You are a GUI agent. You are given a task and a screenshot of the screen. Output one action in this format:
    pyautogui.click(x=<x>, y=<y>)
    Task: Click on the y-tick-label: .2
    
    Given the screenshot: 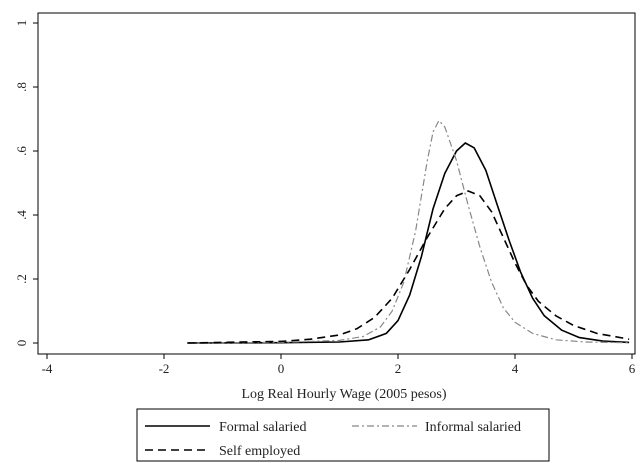 What is the action you would take?
    pyautogui.click(x=21, y=279)
    